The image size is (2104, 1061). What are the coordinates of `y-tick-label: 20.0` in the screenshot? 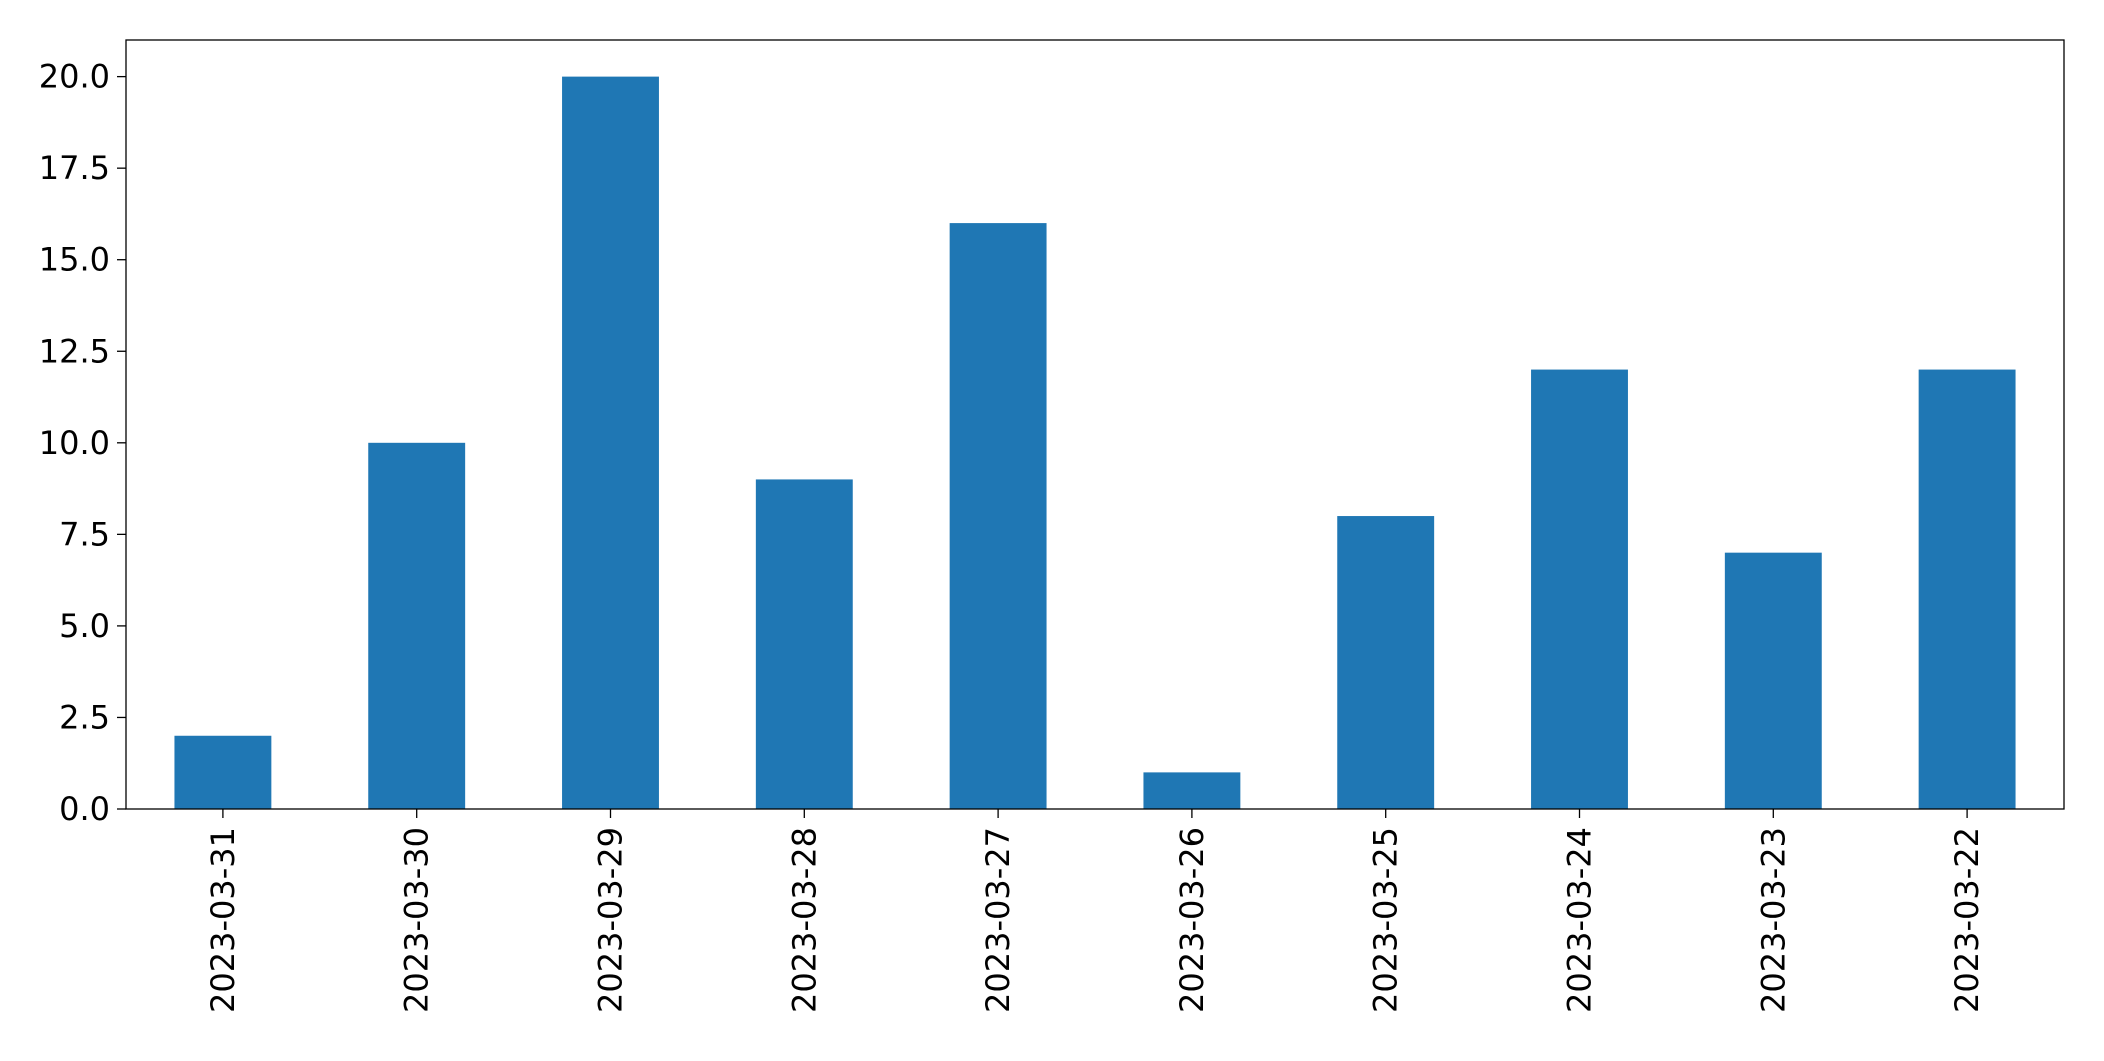 It's located at (74, 77).